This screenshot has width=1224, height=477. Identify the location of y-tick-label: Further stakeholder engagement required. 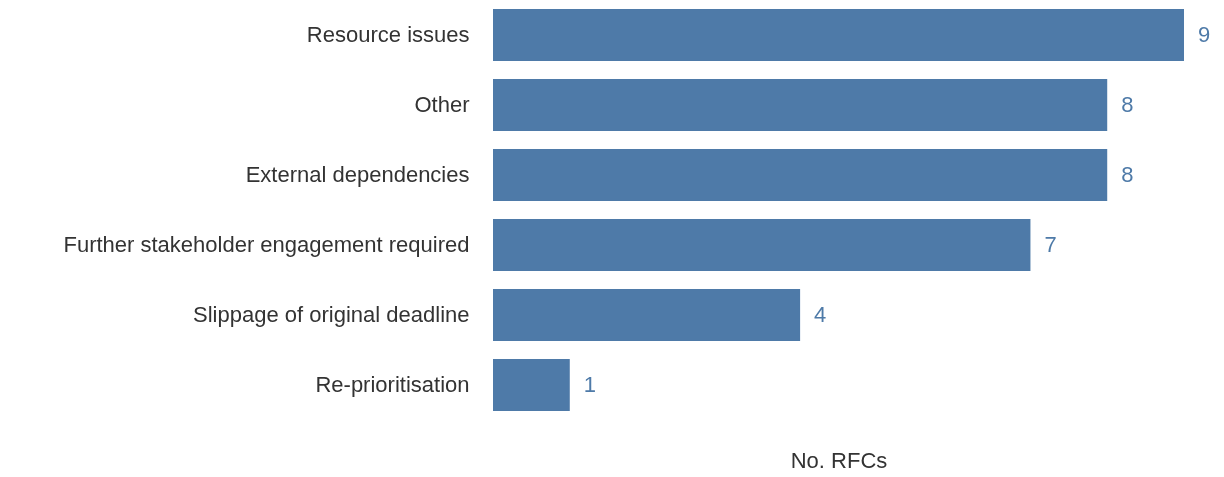
(266, 244).